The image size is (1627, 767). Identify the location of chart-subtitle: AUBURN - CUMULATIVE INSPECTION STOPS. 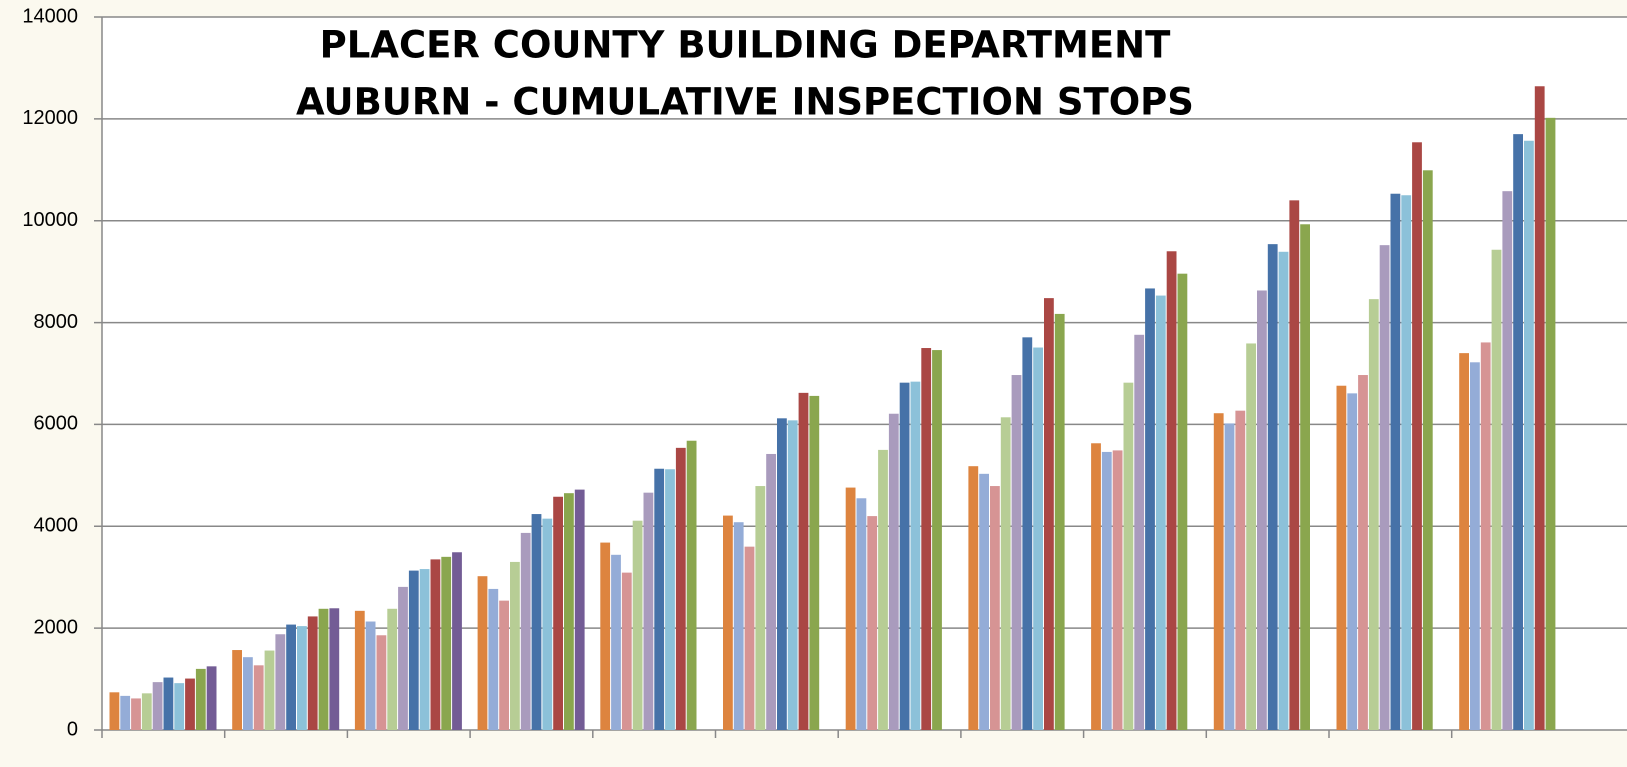
(745, 102).